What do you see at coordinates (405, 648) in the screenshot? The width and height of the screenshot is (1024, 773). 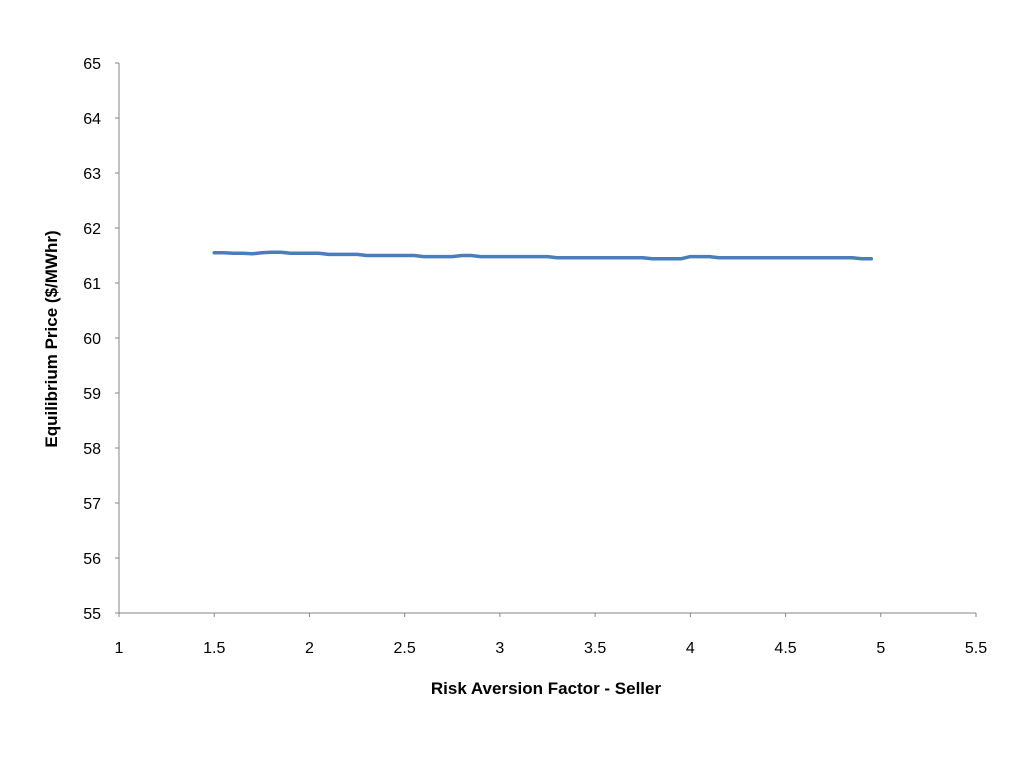 I see `x-tick-label: 2.5` at bounding box center [405, 648].